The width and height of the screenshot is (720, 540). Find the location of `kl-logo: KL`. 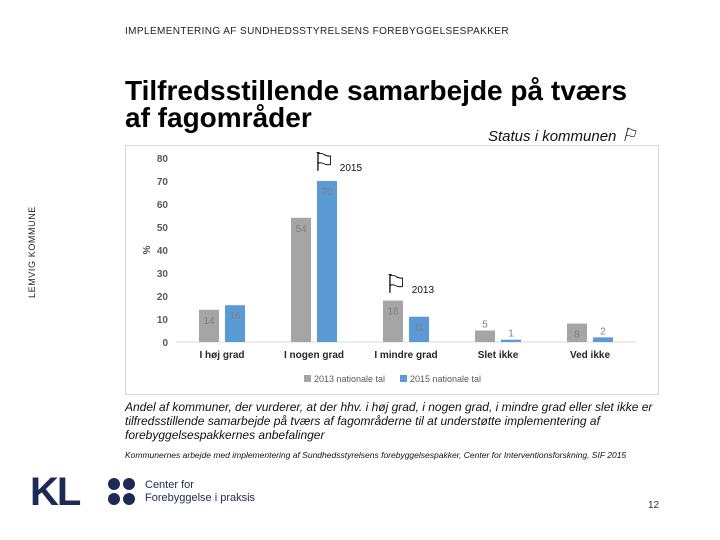

kl-logo: KL is located at coordinates (55, 492).